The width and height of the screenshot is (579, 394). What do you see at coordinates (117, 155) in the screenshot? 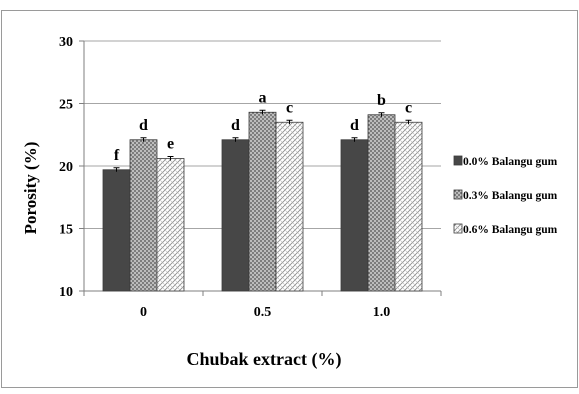
I see `significance-letter: f` at bounding box center [117, 155].